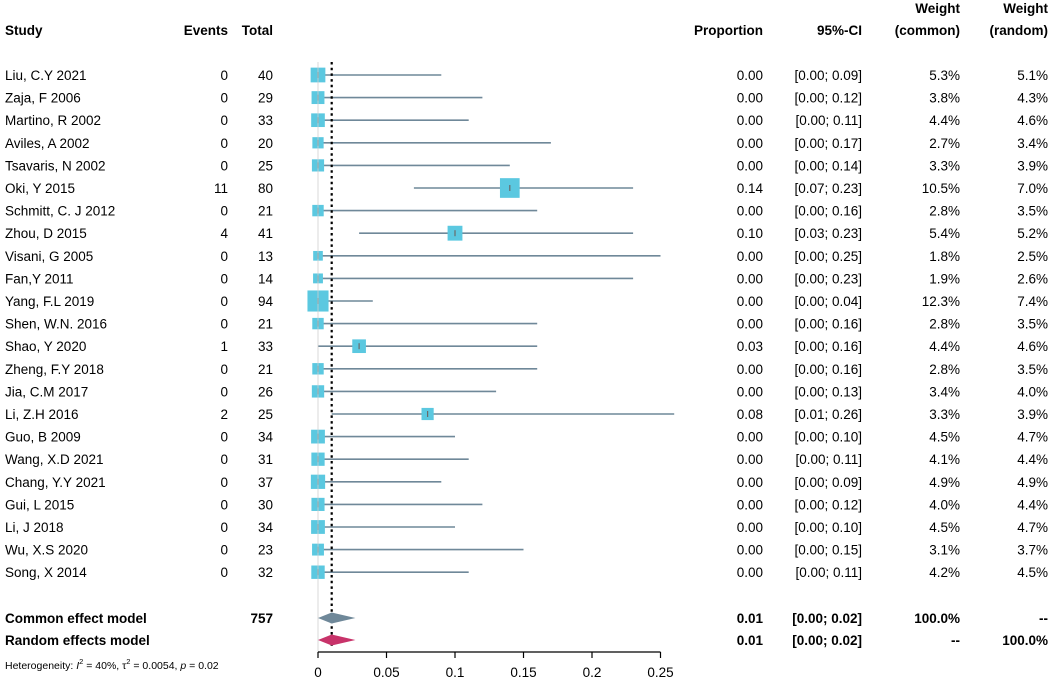 The width and height of the screenshot is (1052, 687). Describe the element at coordinates (1032, 278) in the screenshot. I see `study-weight-random: 2.6%` at that location.